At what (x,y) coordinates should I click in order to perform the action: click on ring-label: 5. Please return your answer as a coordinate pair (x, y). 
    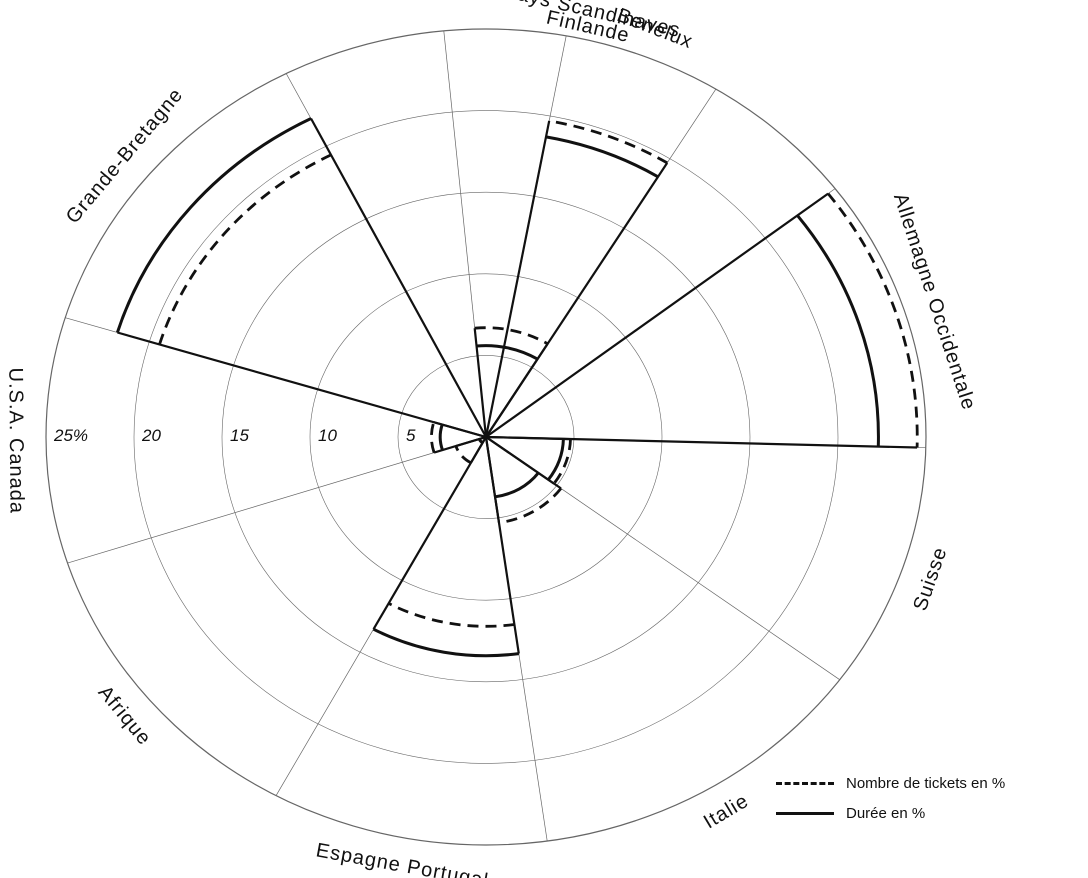
    Looking at the image, I should click on (411, 435).